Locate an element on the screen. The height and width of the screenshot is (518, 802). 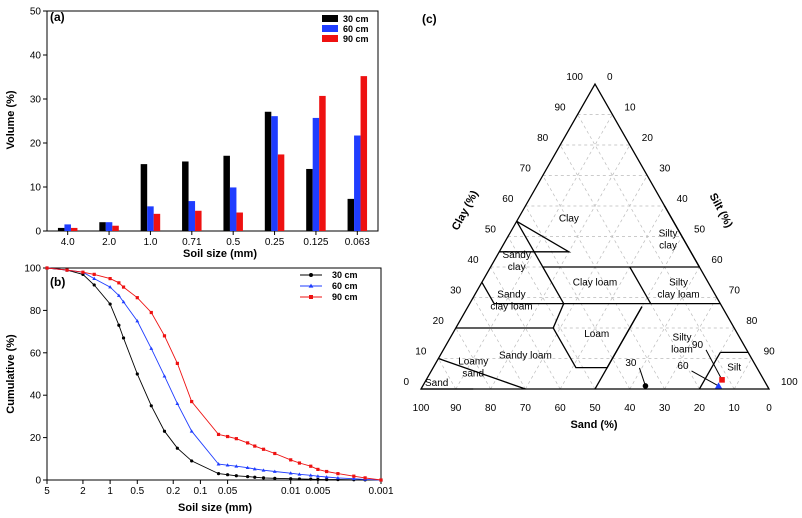
panel-b-legend-label: 30 cm is located at coordinates (345, 275).